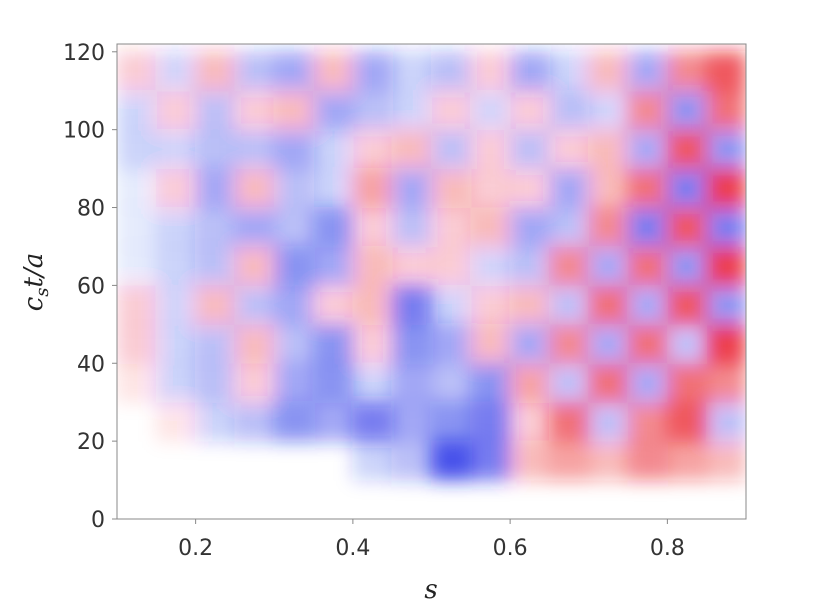 The width and height of the screenshot is (830, 610). I want to click on x-tick-label: 0.8, so click(667, 548).